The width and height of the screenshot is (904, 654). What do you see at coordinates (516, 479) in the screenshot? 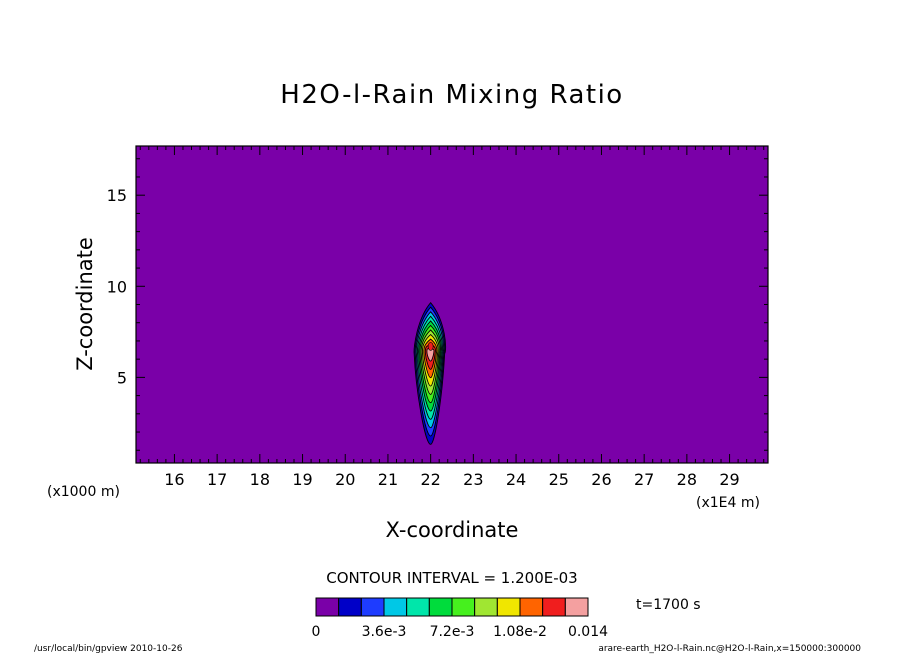
I see `x-tick-label: 24` at bounding box center [516, 479].